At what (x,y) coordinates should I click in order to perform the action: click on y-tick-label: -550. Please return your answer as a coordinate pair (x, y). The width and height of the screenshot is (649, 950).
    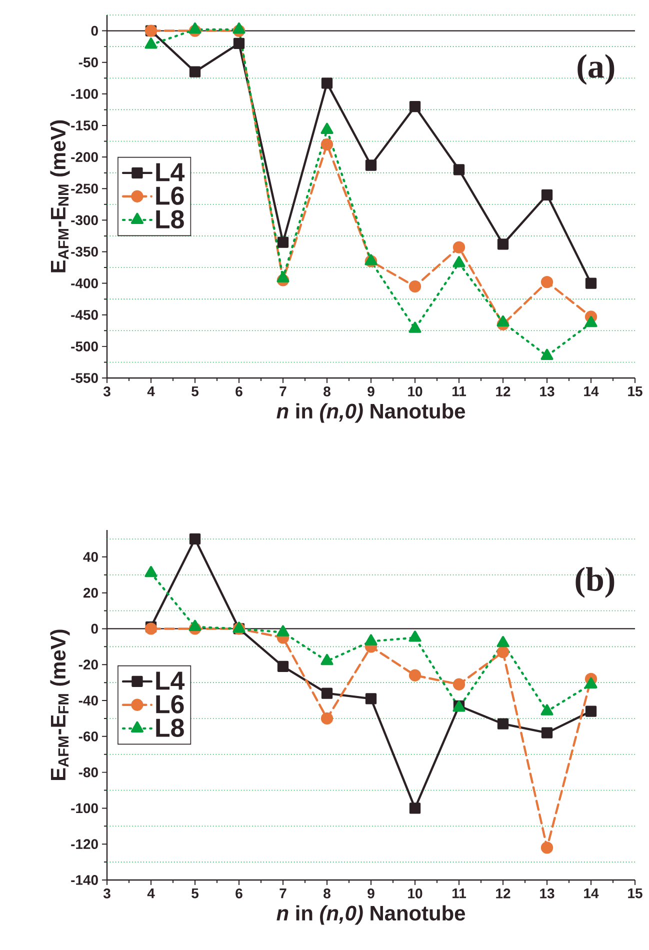
    Looking at the image, I should click on (84, 378).